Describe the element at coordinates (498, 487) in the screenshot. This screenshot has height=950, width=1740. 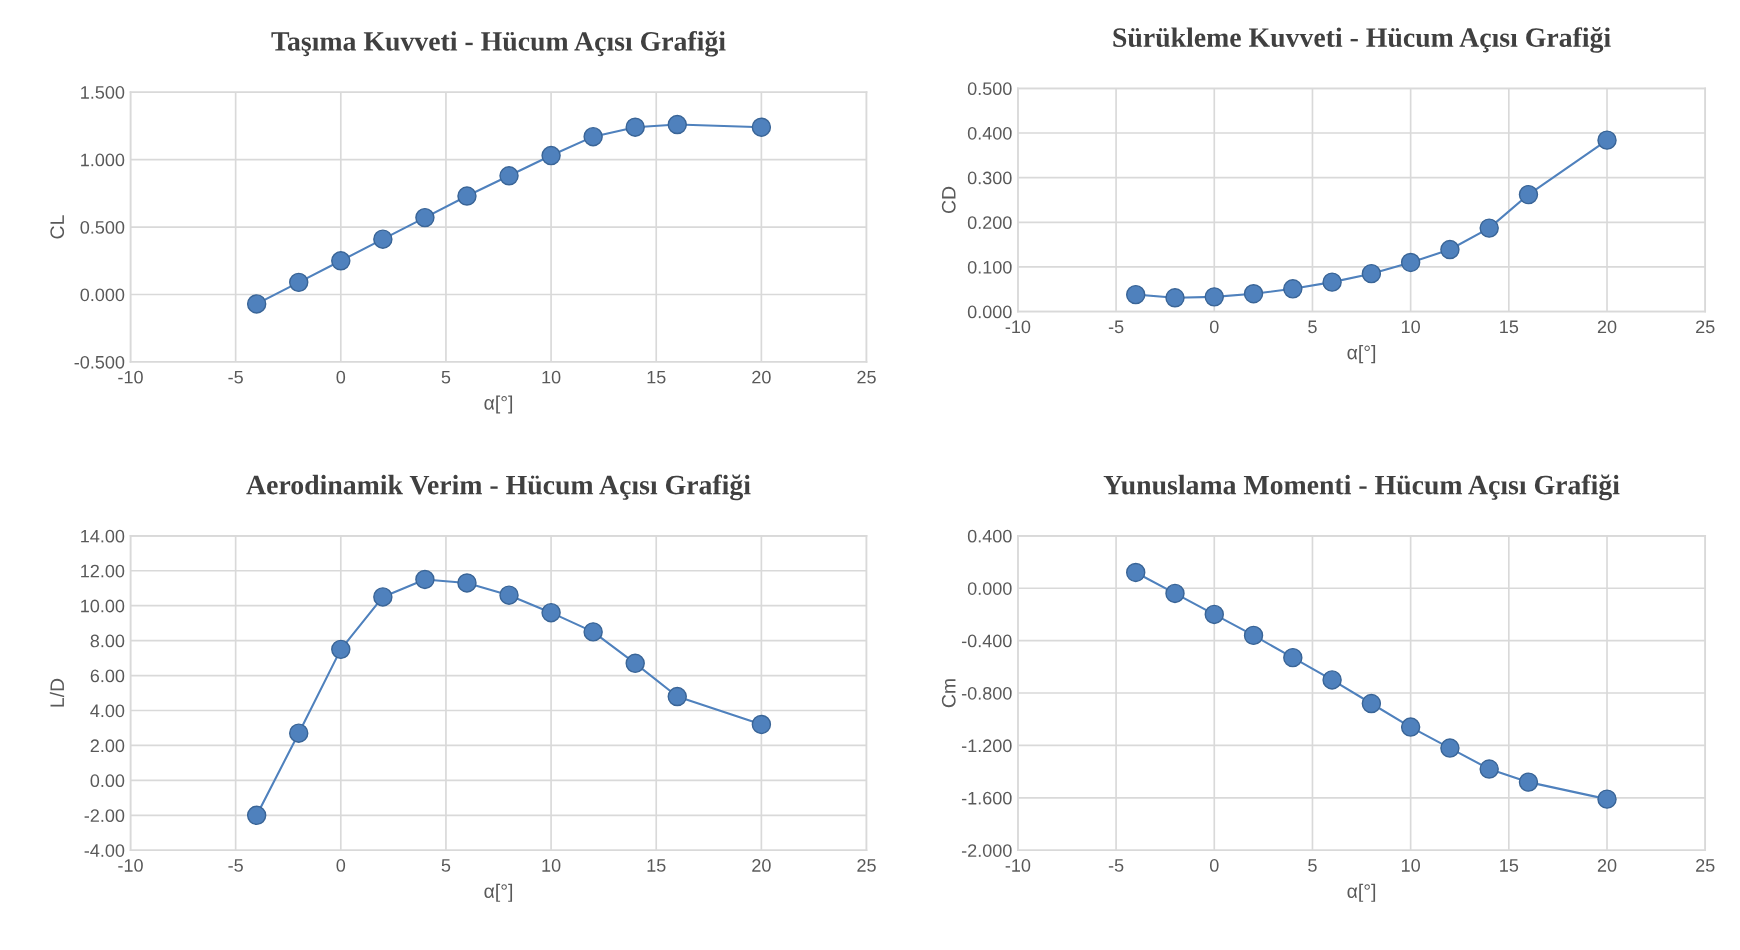
I see `chart-title: Aerodinamik Verim - Hücum Açısı Grafiği` at that location.